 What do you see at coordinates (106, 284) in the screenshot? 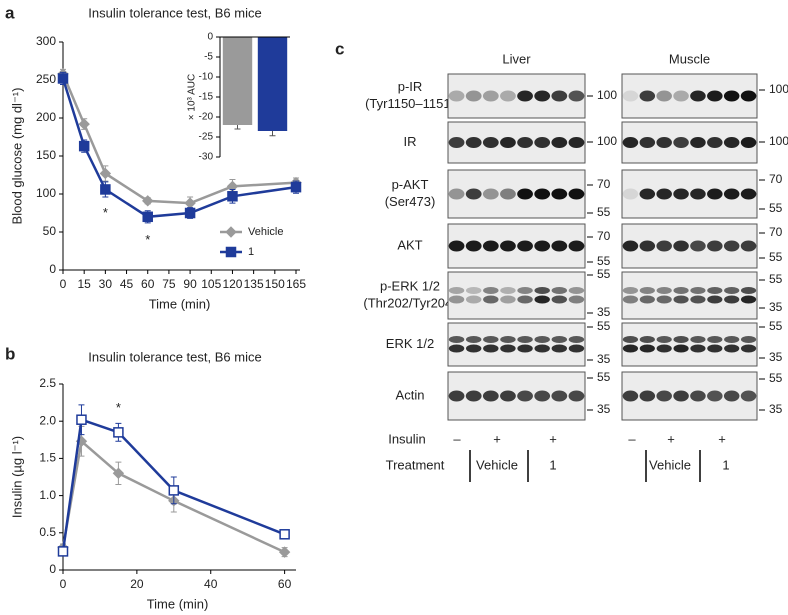
I see `x-tick-label: 30` at bounding box center [106, 284].